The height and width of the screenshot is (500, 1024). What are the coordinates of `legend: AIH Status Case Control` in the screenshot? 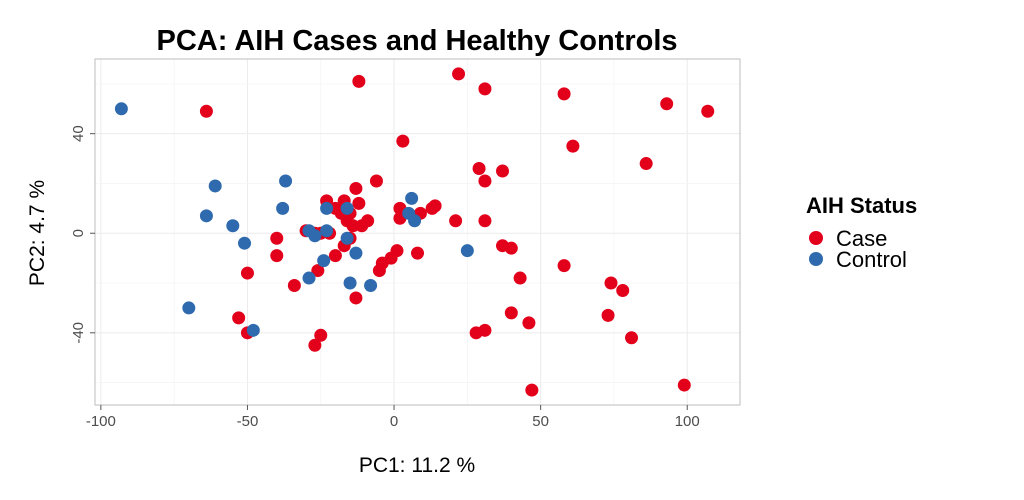 It's located at (861, 232).